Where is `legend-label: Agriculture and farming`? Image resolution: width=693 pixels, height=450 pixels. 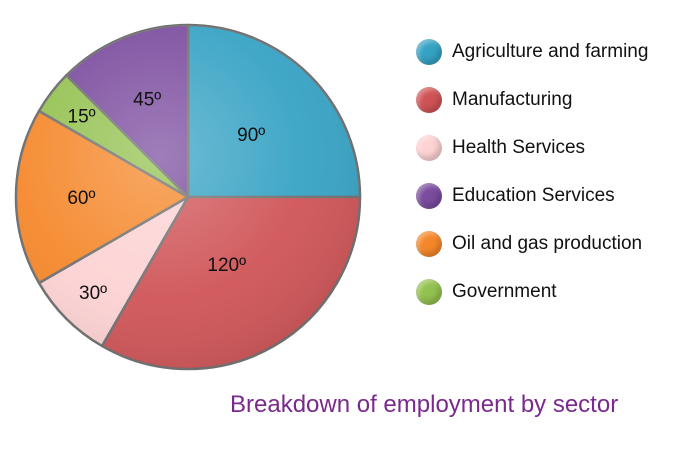
legend-label: Agriculture and farming is located at coordinates (550, 51).